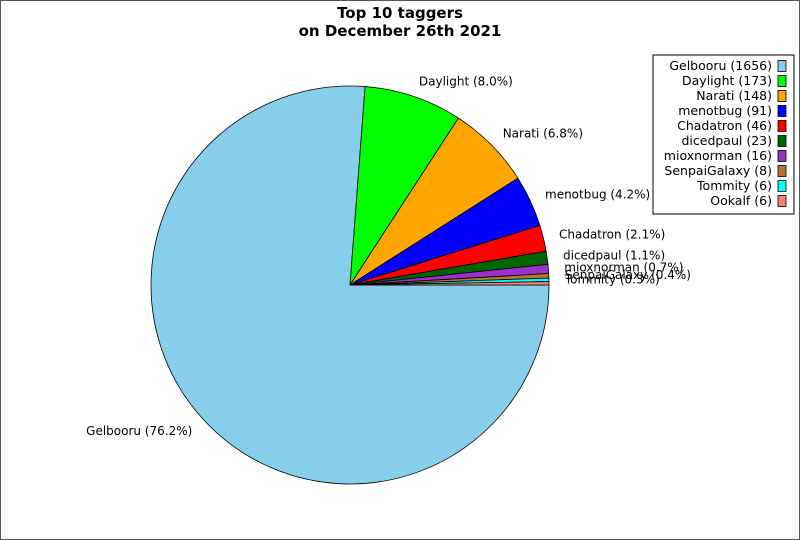  What do you see at coordinates (782, 96) in the screenshot?
I see `legend-swatch-narati` at bounding box center [782, 96].